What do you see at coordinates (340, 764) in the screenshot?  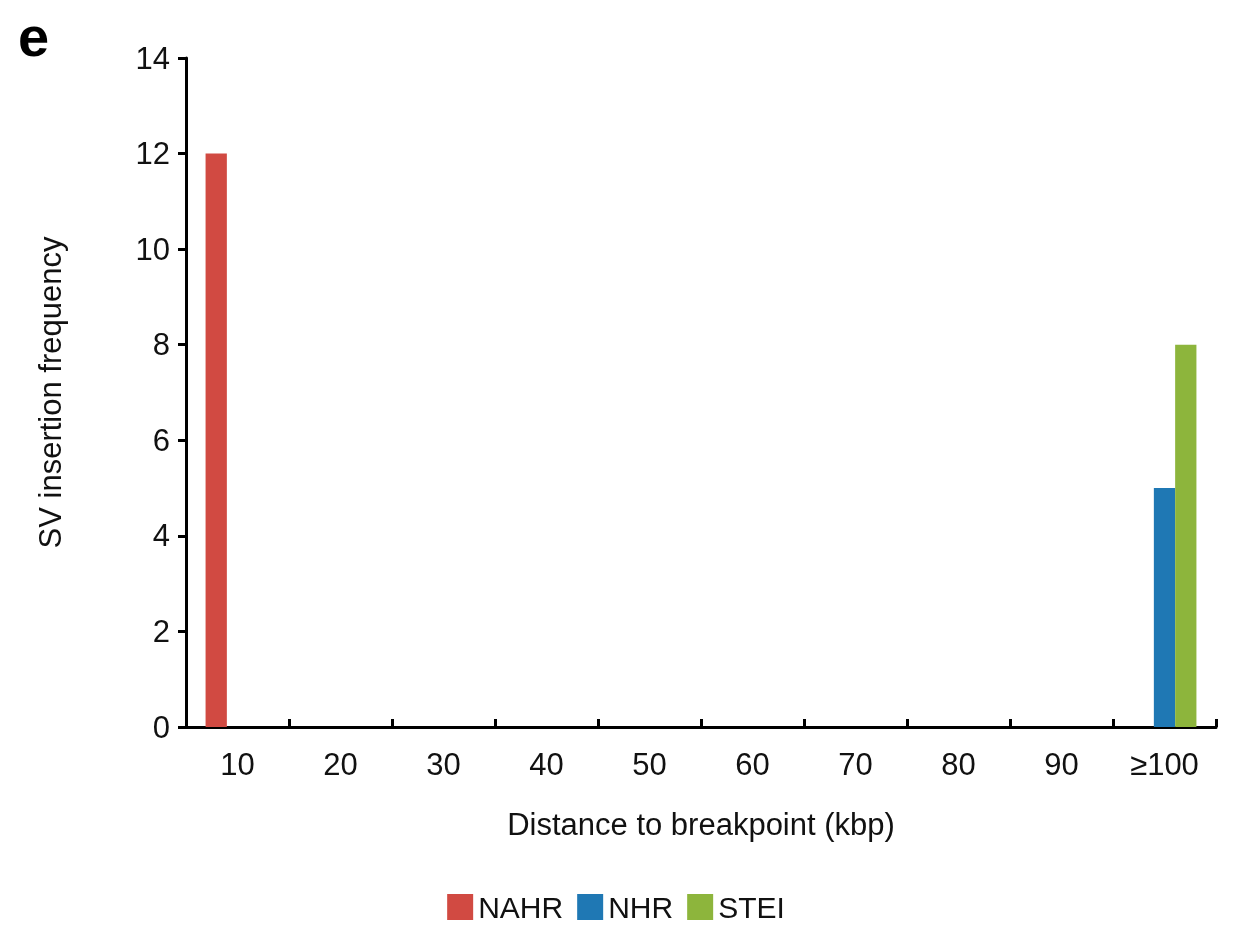 I see `x-tick-label: 20` at bounding box center [340, 764].